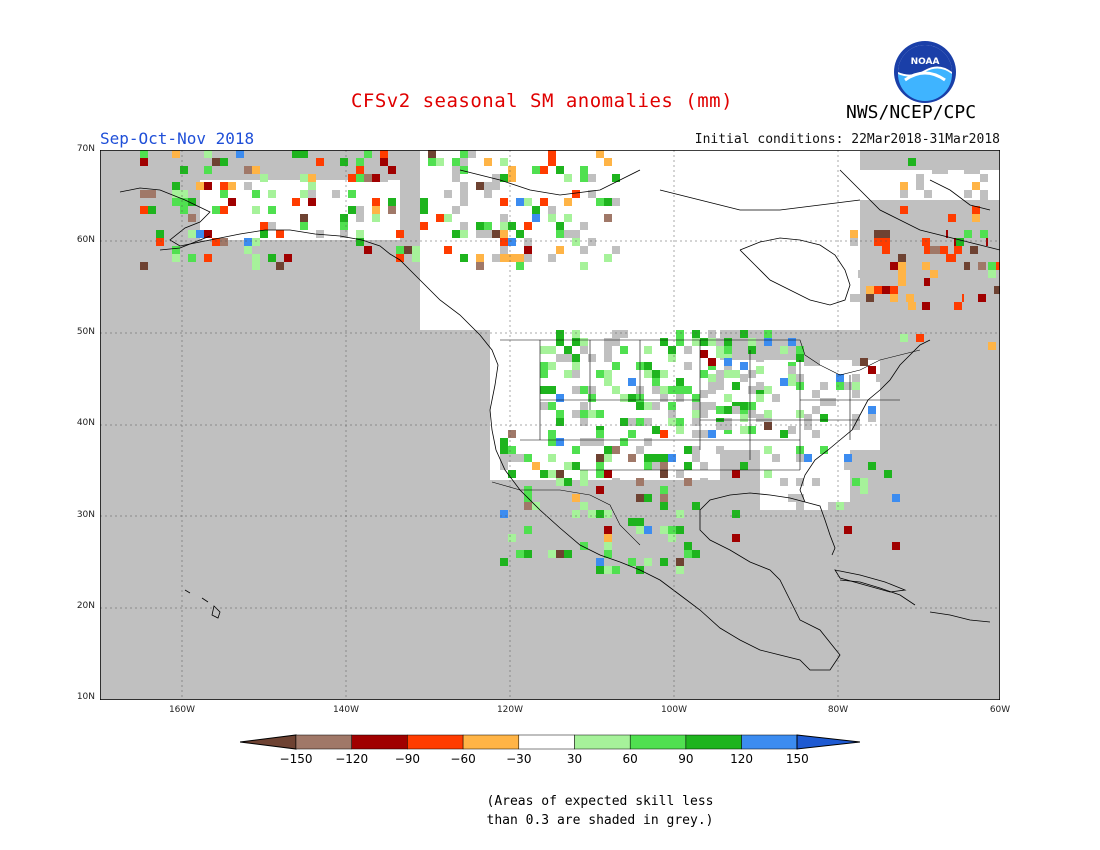 The width and height of the screenshot is (1100, 850). What do you see at coordinates (925, 62) in the screenshot?
I see `logo-text: NOAA` at bounding box center [925, 62].